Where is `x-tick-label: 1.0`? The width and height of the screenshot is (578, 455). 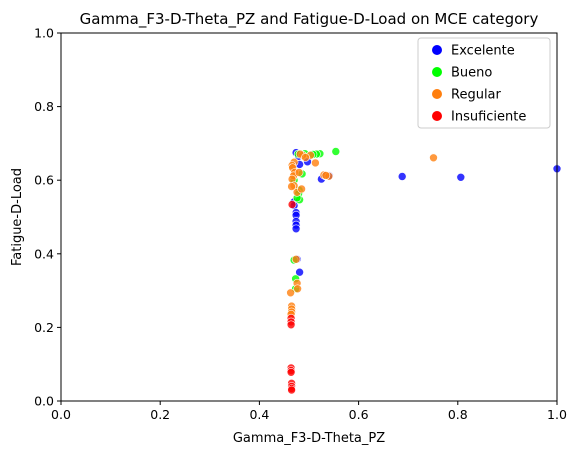
x-tick-label: 1.0 is located at coordinates (557, 414).